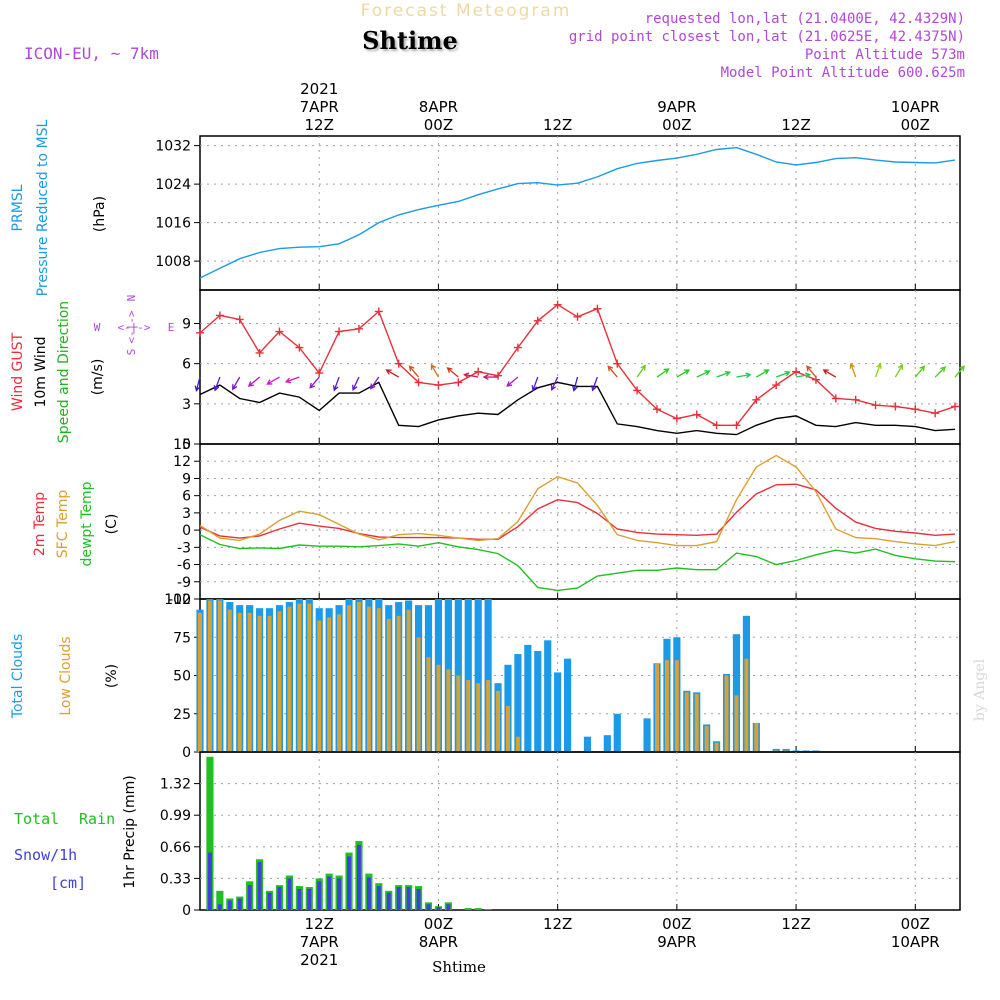  I want to click on precip-ytick-label-2: 0.66, so click(175, 848).